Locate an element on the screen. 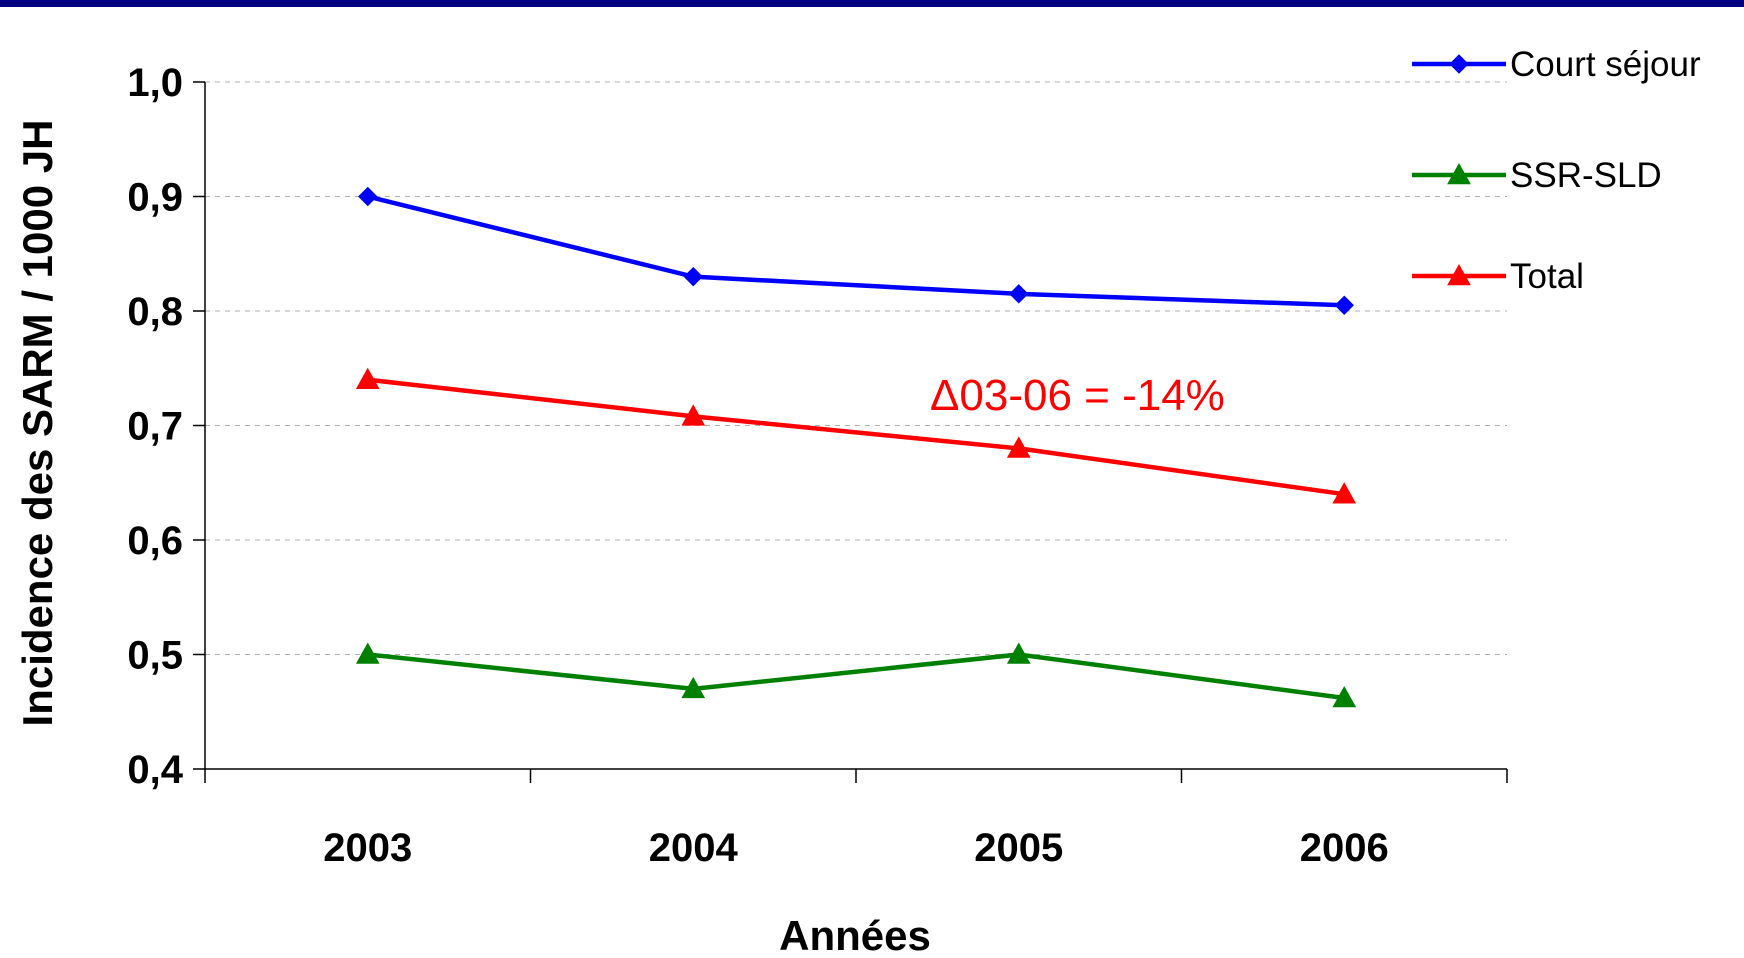  y-tick-label: 0,7 is located at coordinates (155, 427).